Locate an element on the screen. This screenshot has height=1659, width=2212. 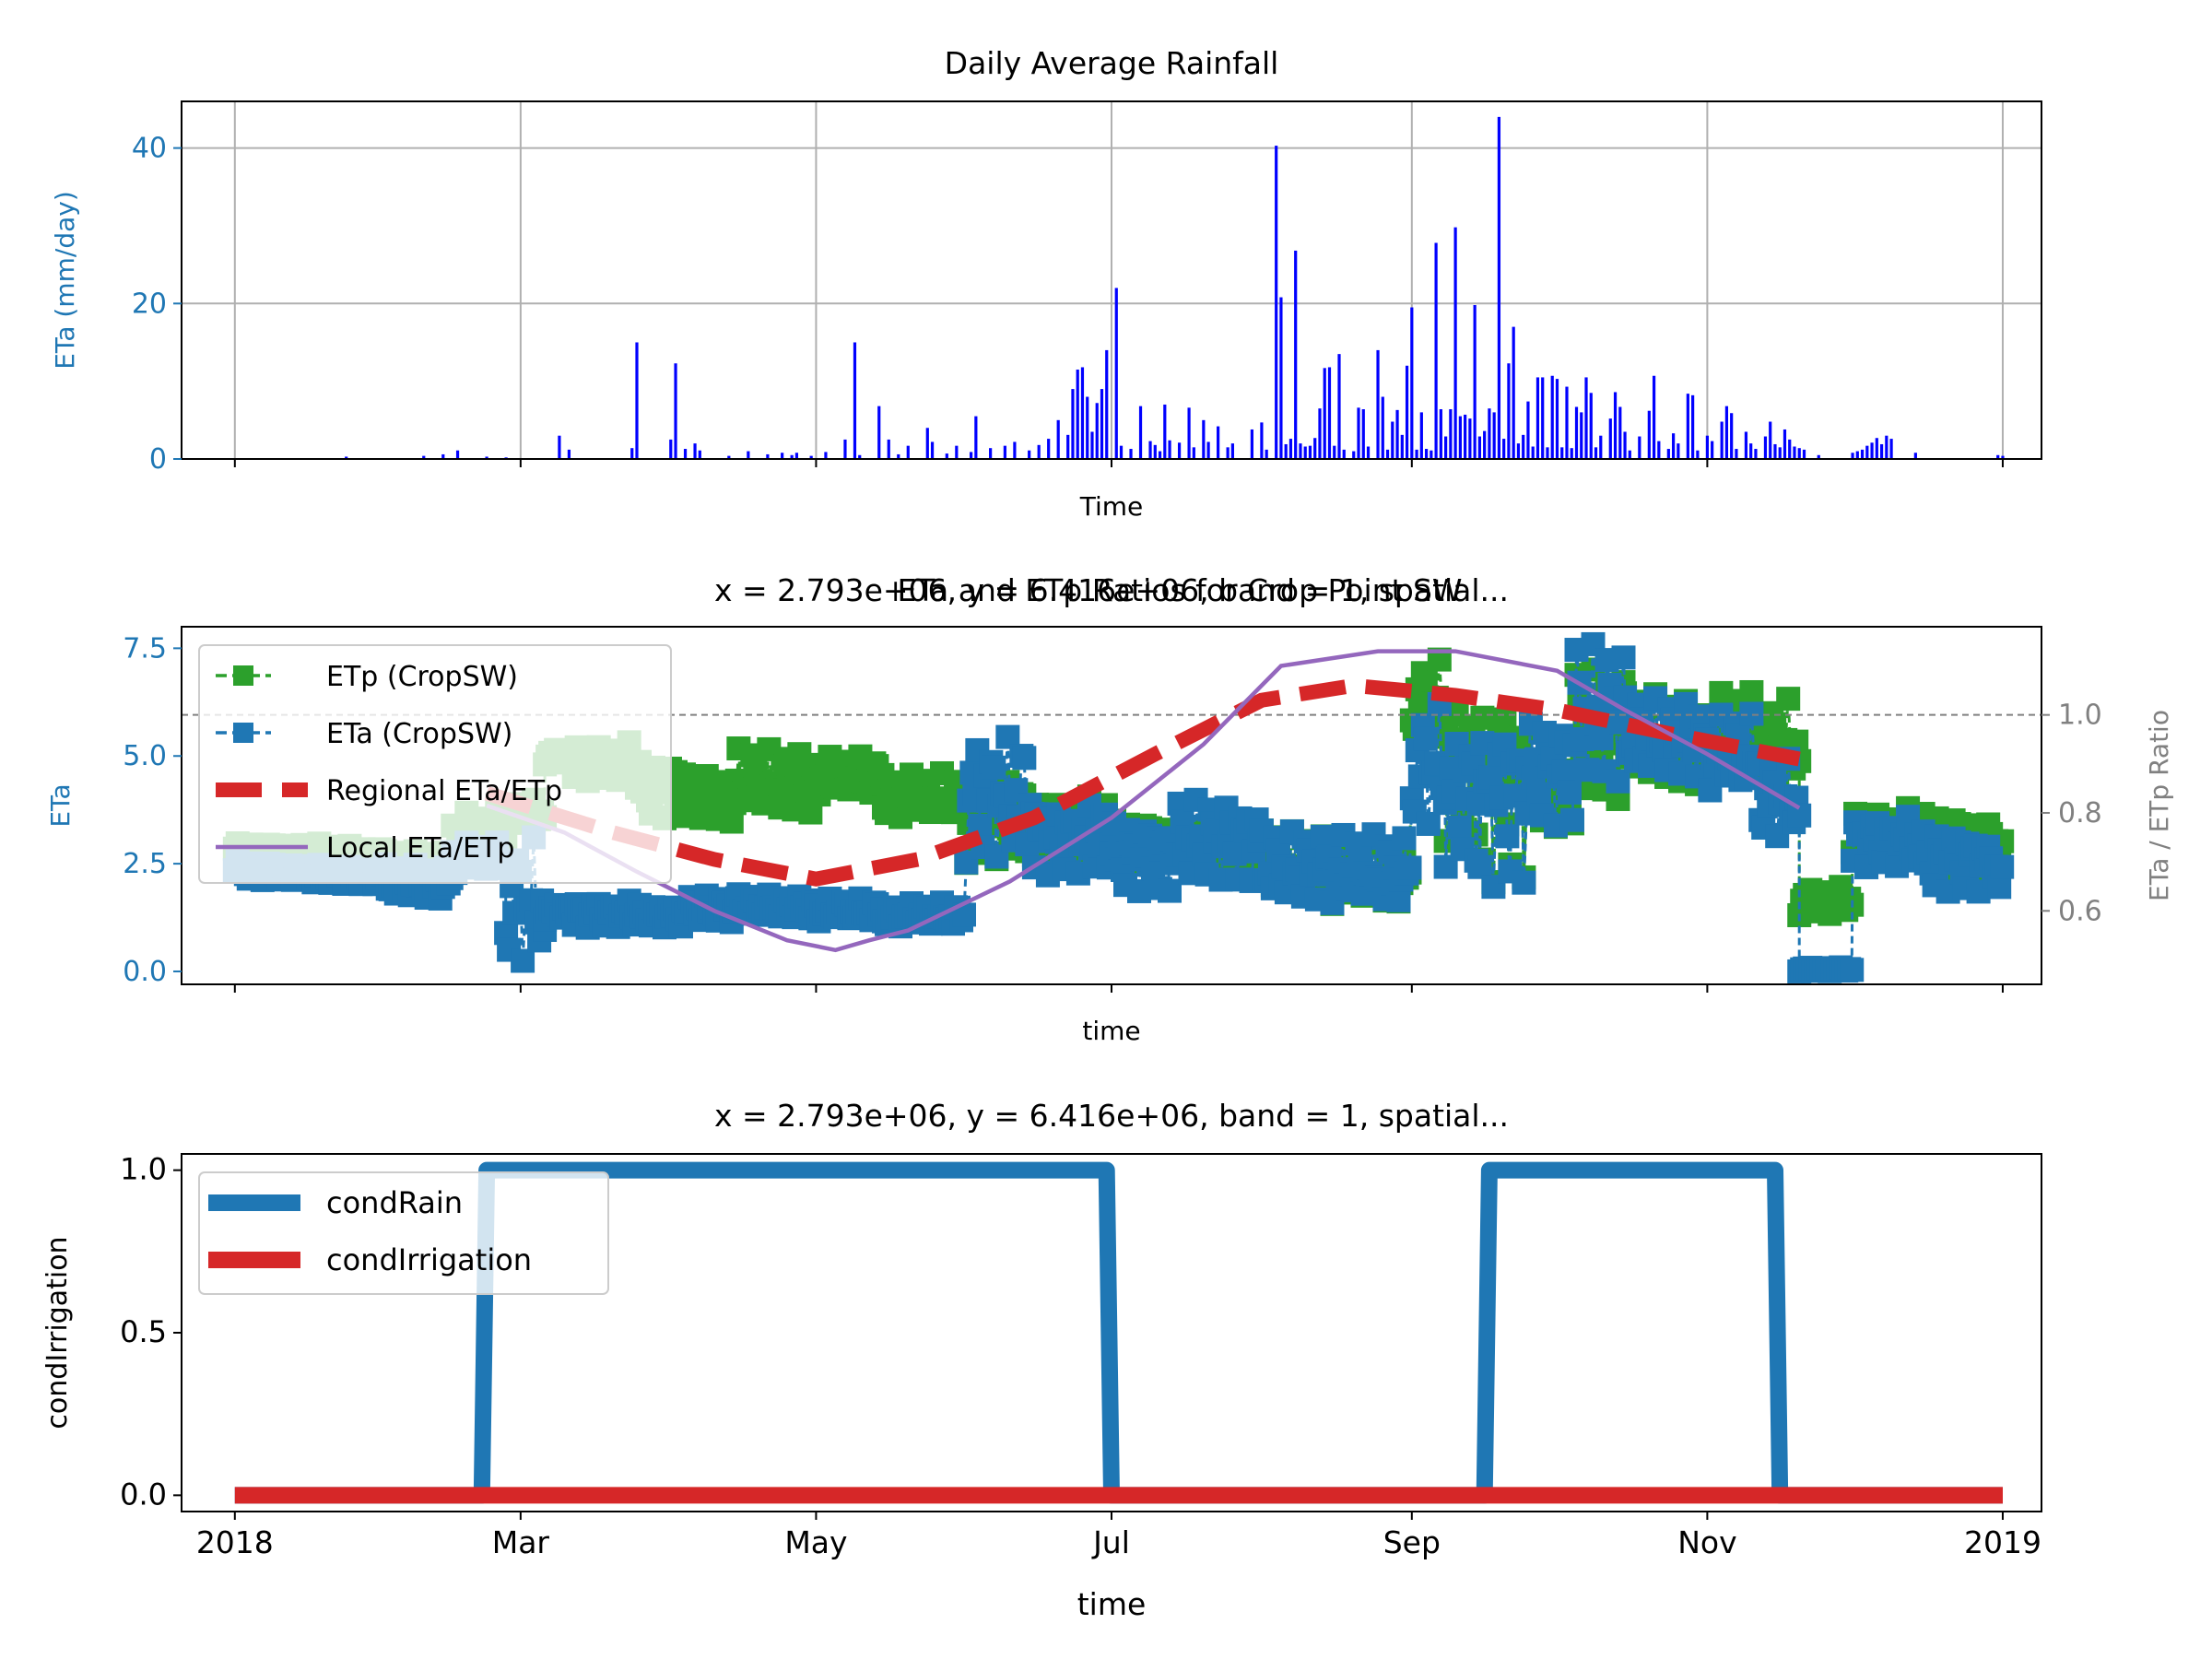
conditions-legend: condRain condIrrigation is located at coordinates (403, 1233).